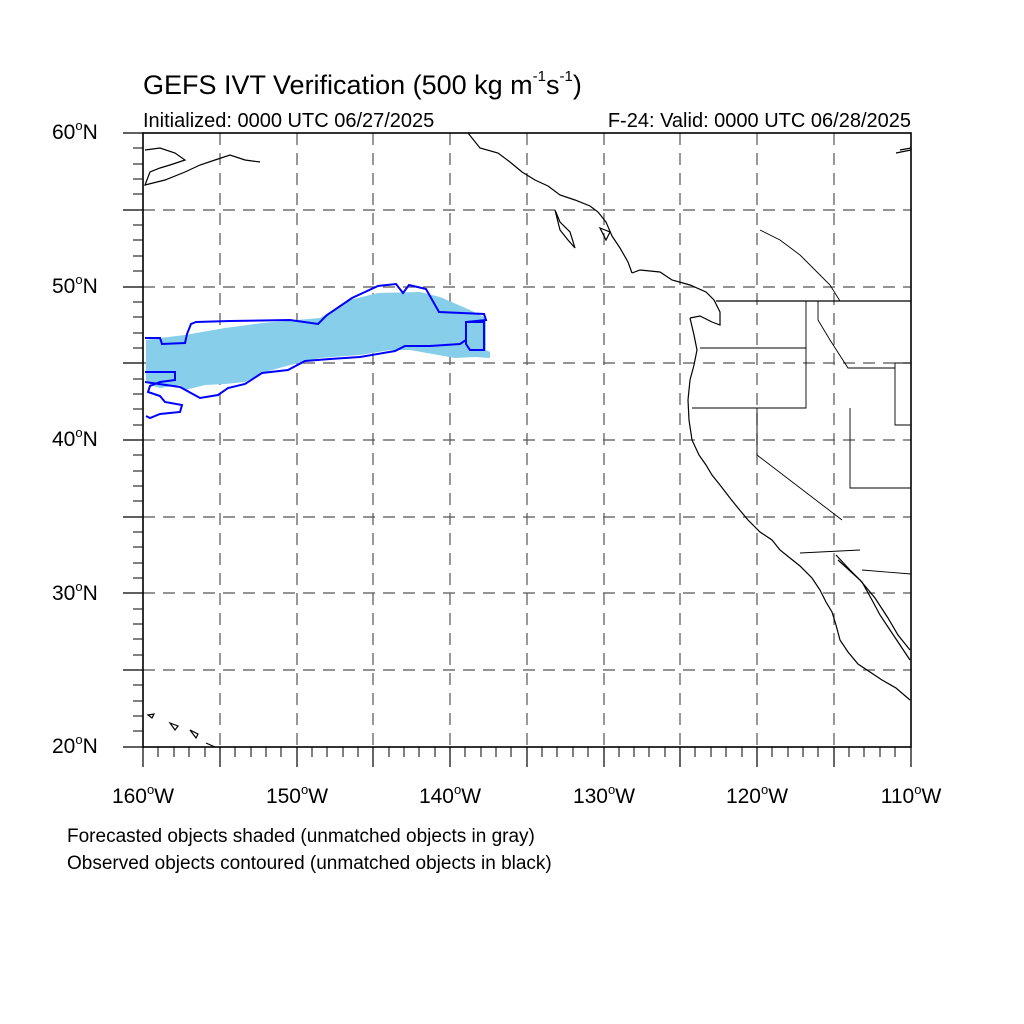 This screenshot has height=1024, width=1024. I want to click on lon-label-140w: 140oW, so click(450, 795).